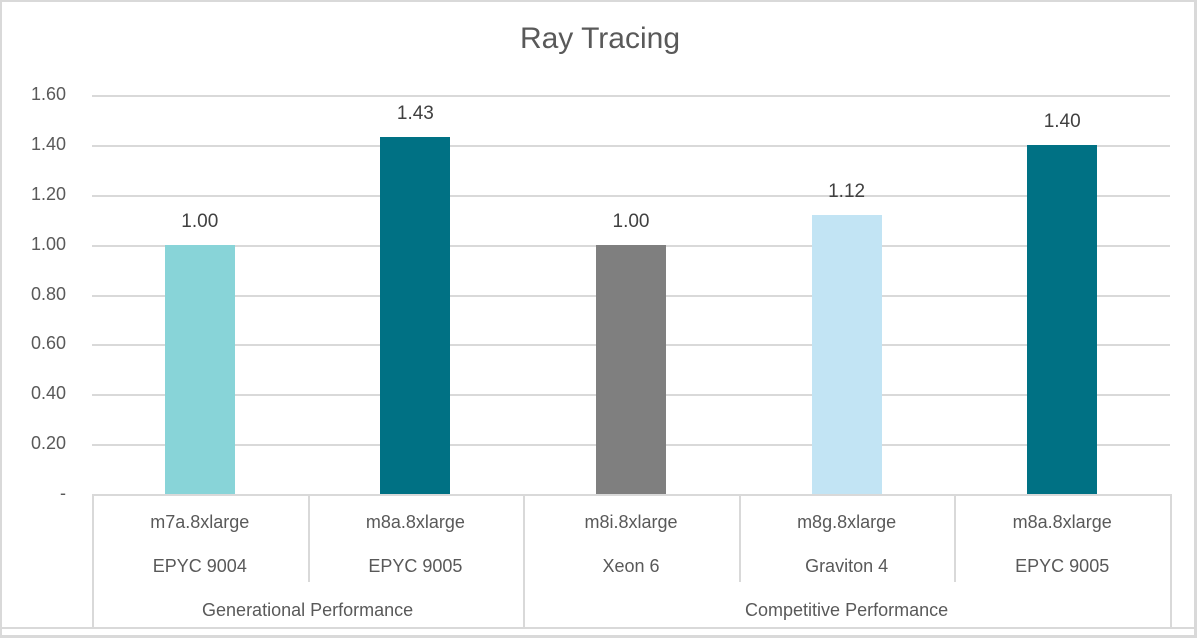  What do you see at coordinates (48, 393) in the screenshot?
I see `y-tick-label: 0.40` at bounding box center [48, 393].